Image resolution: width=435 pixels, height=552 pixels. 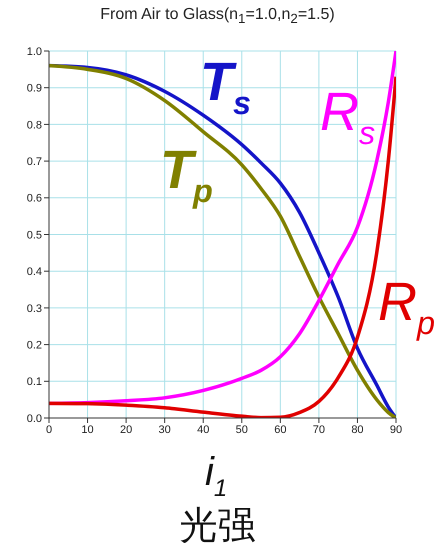 I want to click on y-tick-label: 1.0, so click(x=34, y=52).